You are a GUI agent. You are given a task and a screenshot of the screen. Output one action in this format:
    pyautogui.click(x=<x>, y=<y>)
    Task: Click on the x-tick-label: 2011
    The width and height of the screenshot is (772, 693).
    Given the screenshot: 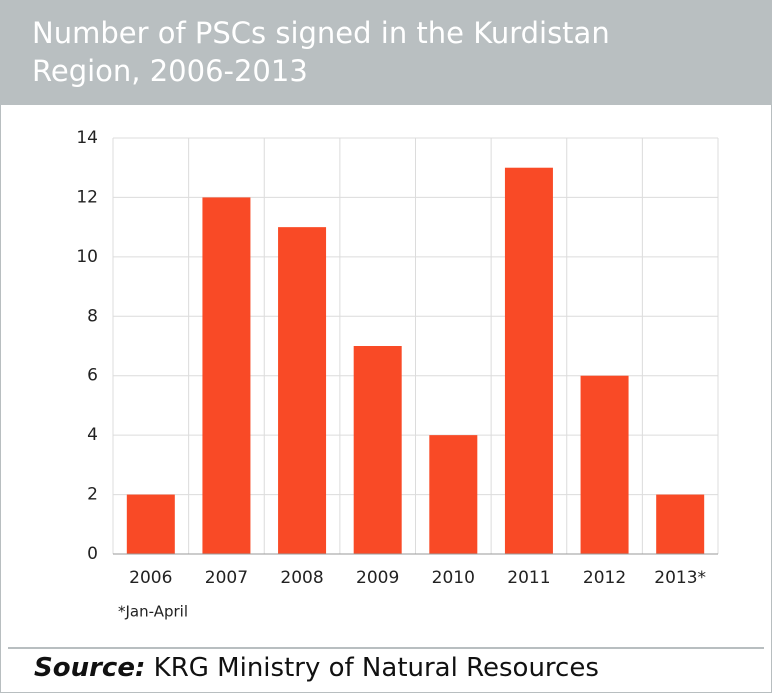 What is the action you would take?
    pyautogui.click(x=528, y=578)
    